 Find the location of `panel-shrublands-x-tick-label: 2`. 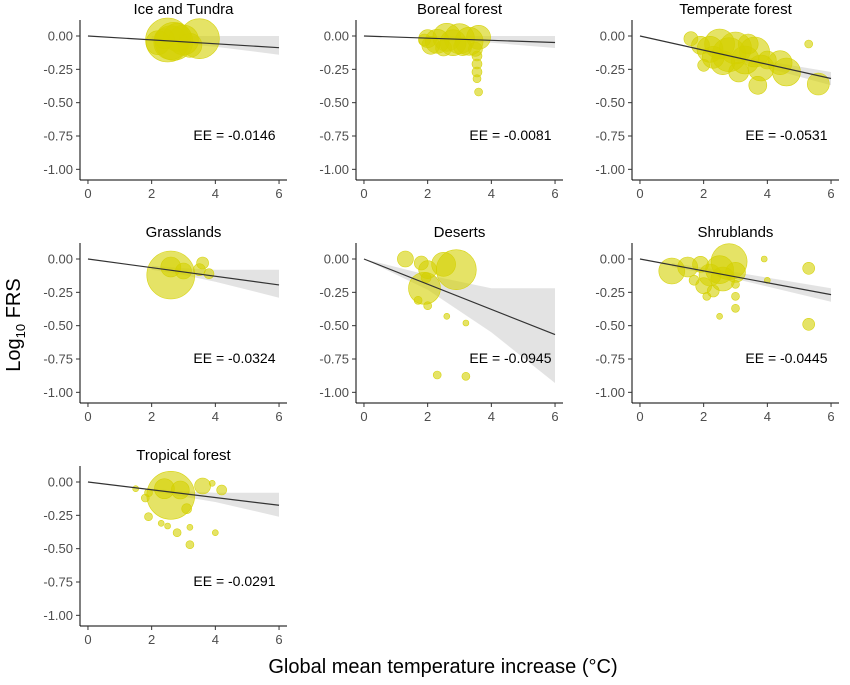

panel-shrublands-x-tick-label: 2 is located at coordinates (703, 416).